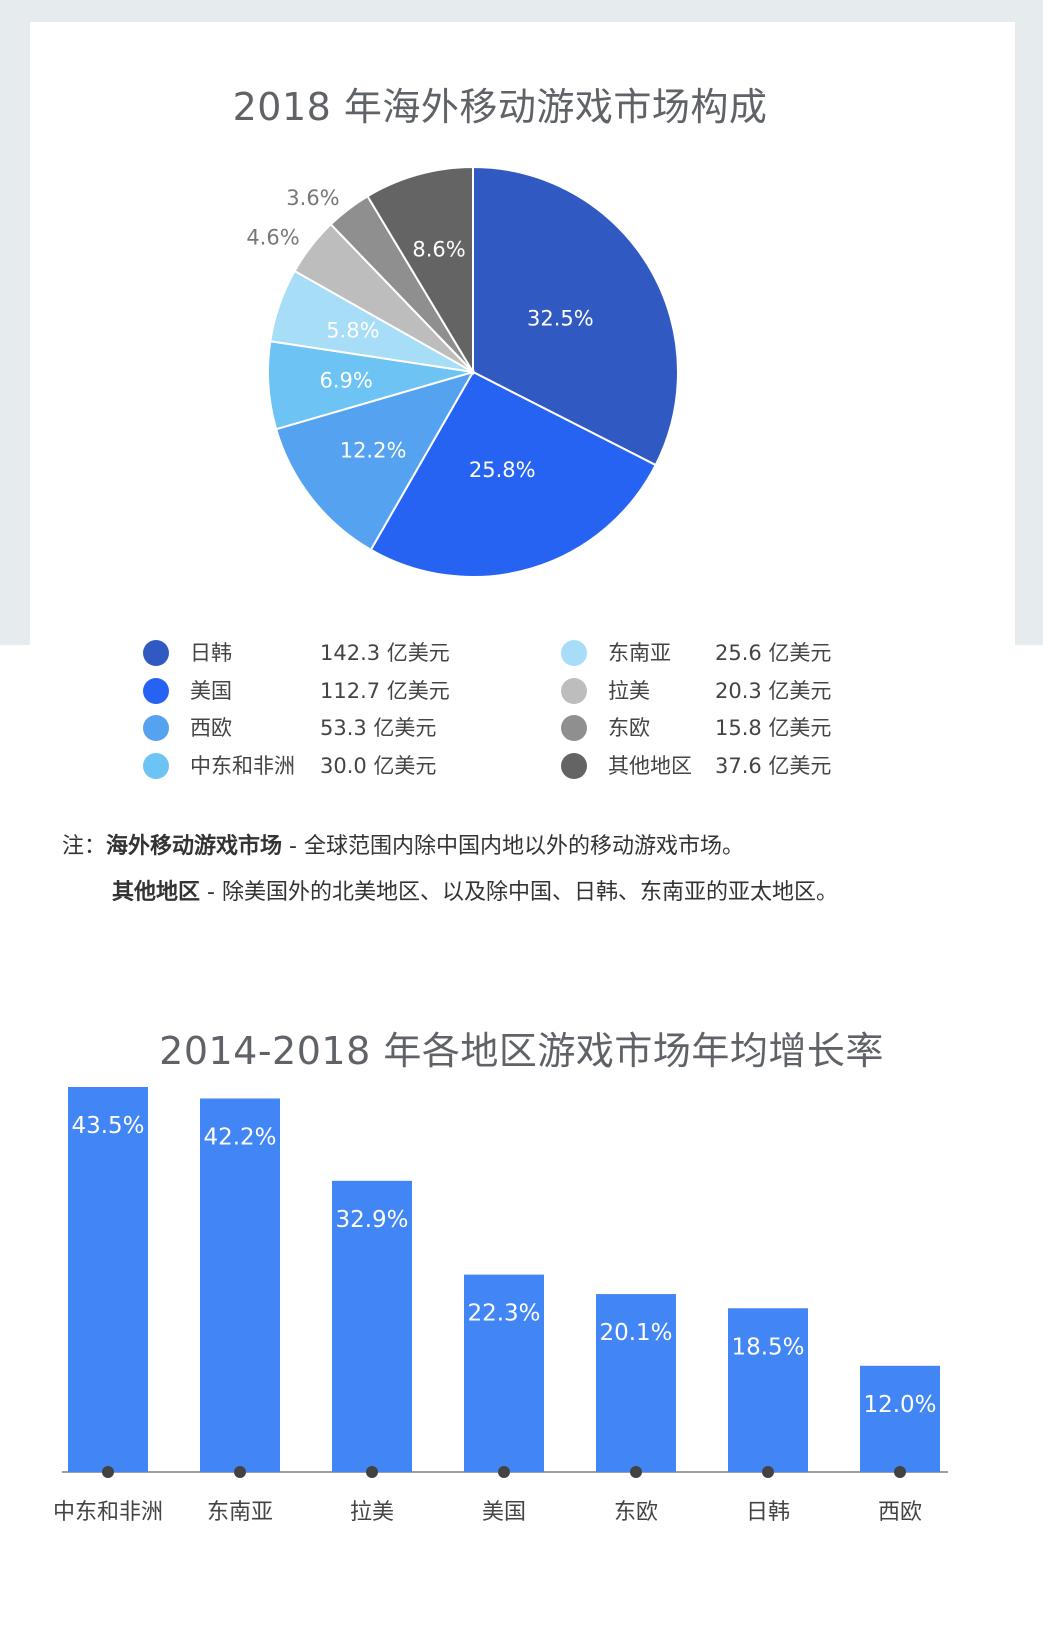 Image resolution: width=1043 pixels, height=1642 pixels. What do you see at coordinates (504, 1512) in the screenshot?
I see `bar-category-label-3: 美国` at bounding box center [504, 1512].